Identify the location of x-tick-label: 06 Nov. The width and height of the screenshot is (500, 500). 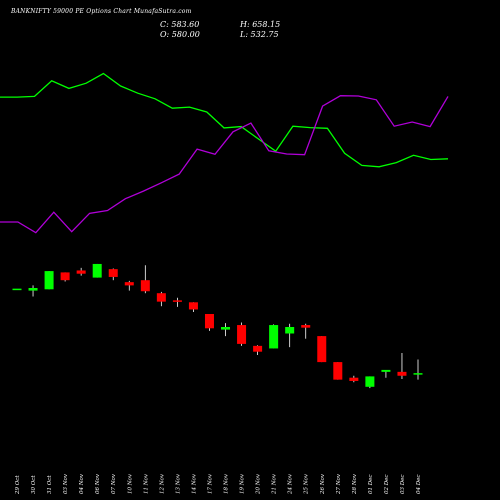
(98, 483).